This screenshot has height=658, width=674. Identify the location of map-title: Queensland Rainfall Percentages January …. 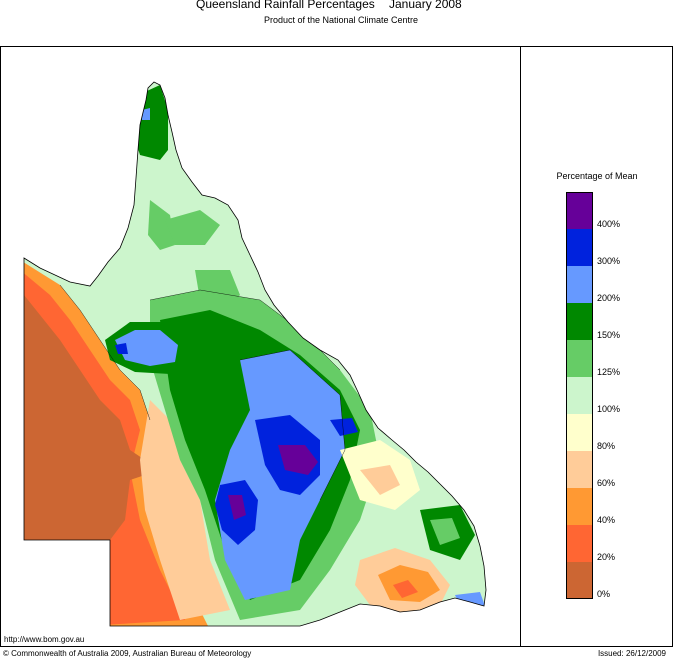
(337, 7).